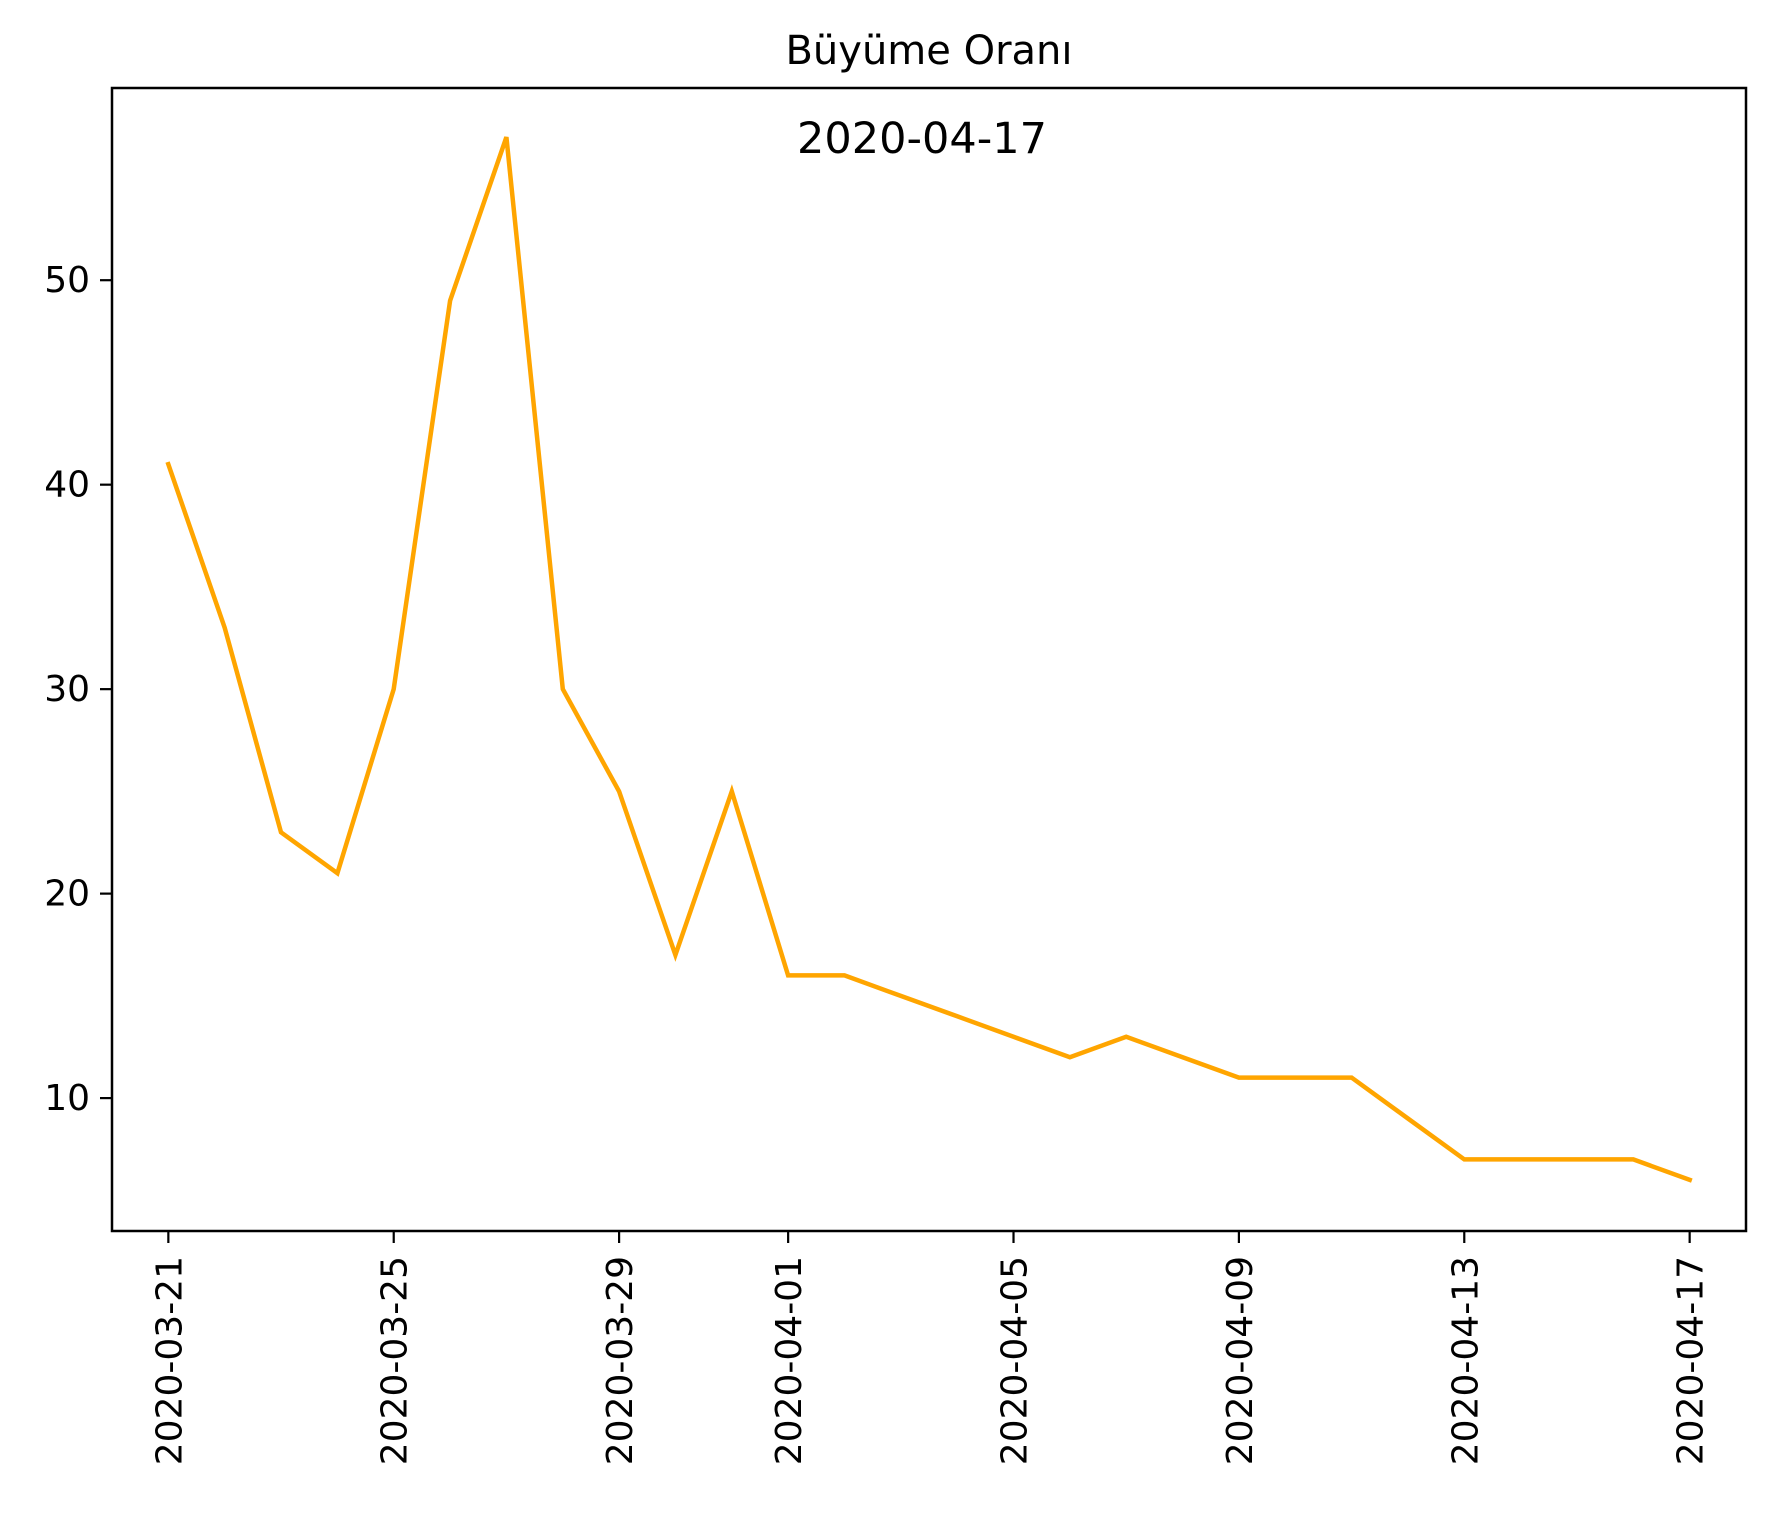  What do you see at coordinates (395, 1360) in the screenshot?
I see `x-tick-label: 2020-03-25` at bounding box center [395, 1360].